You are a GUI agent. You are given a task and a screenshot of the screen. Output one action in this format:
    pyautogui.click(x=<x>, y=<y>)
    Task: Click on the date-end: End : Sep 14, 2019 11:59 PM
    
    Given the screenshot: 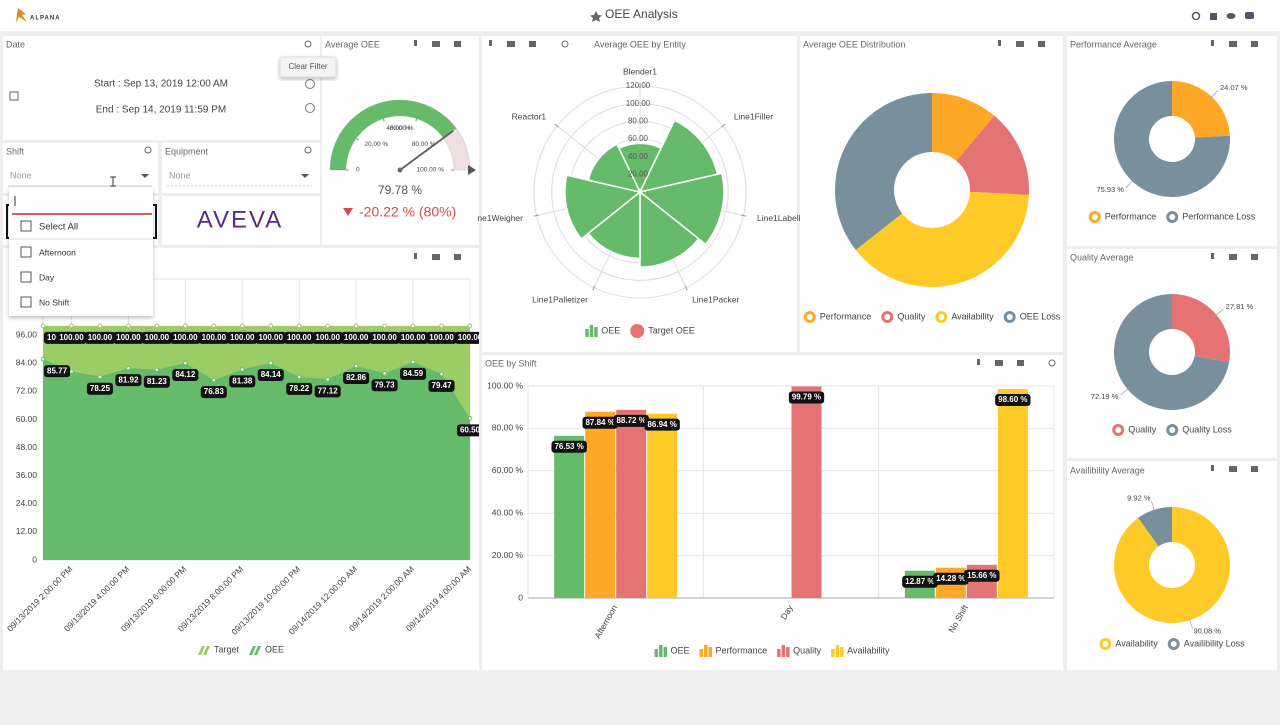 What is the action you would take?
    pyautogui.click(x=161, y=110)
    